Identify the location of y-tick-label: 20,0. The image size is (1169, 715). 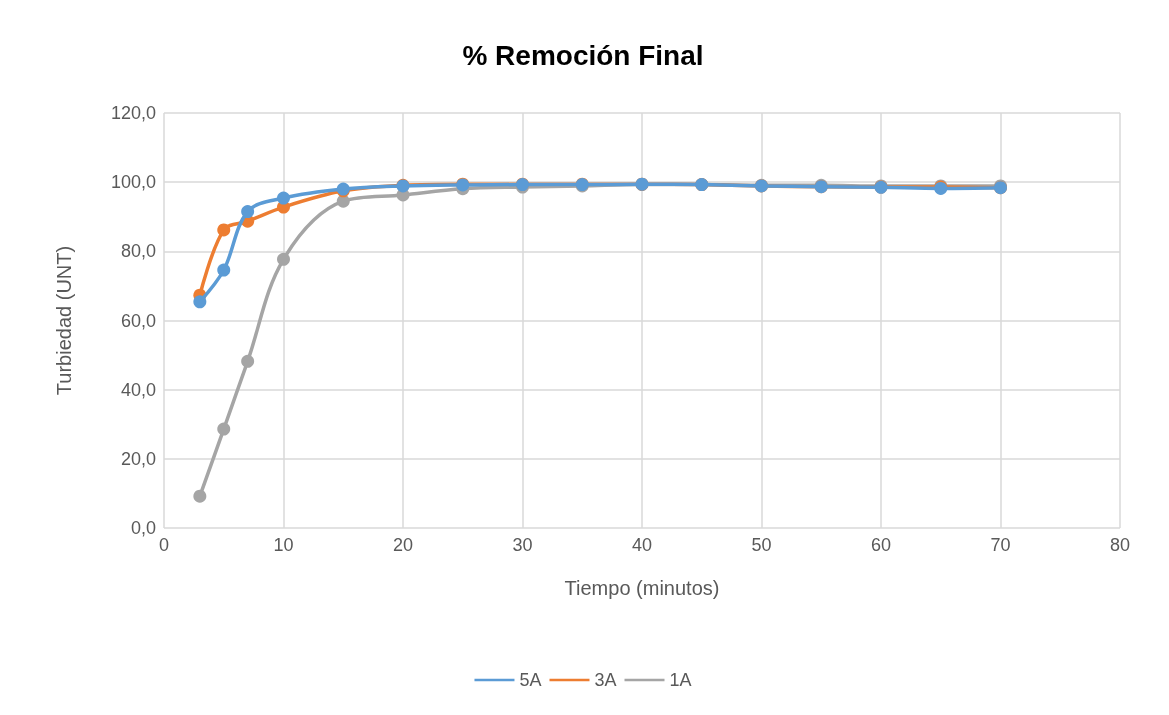
(138, 458).